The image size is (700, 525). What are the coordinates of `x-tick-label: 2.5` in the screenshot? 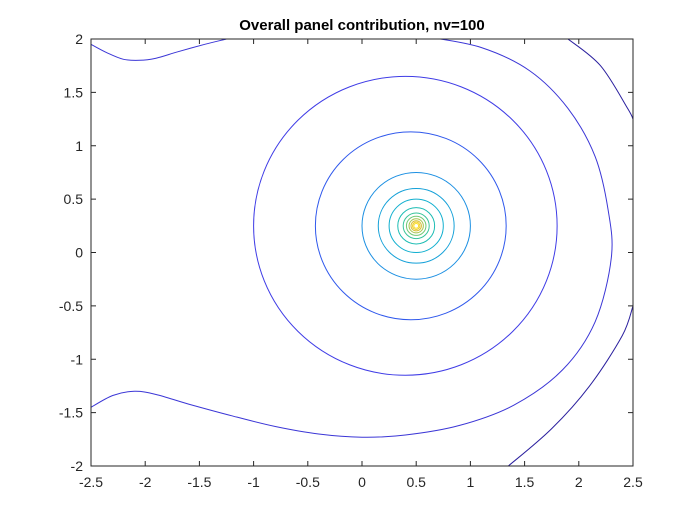 It's located at (633, 482).